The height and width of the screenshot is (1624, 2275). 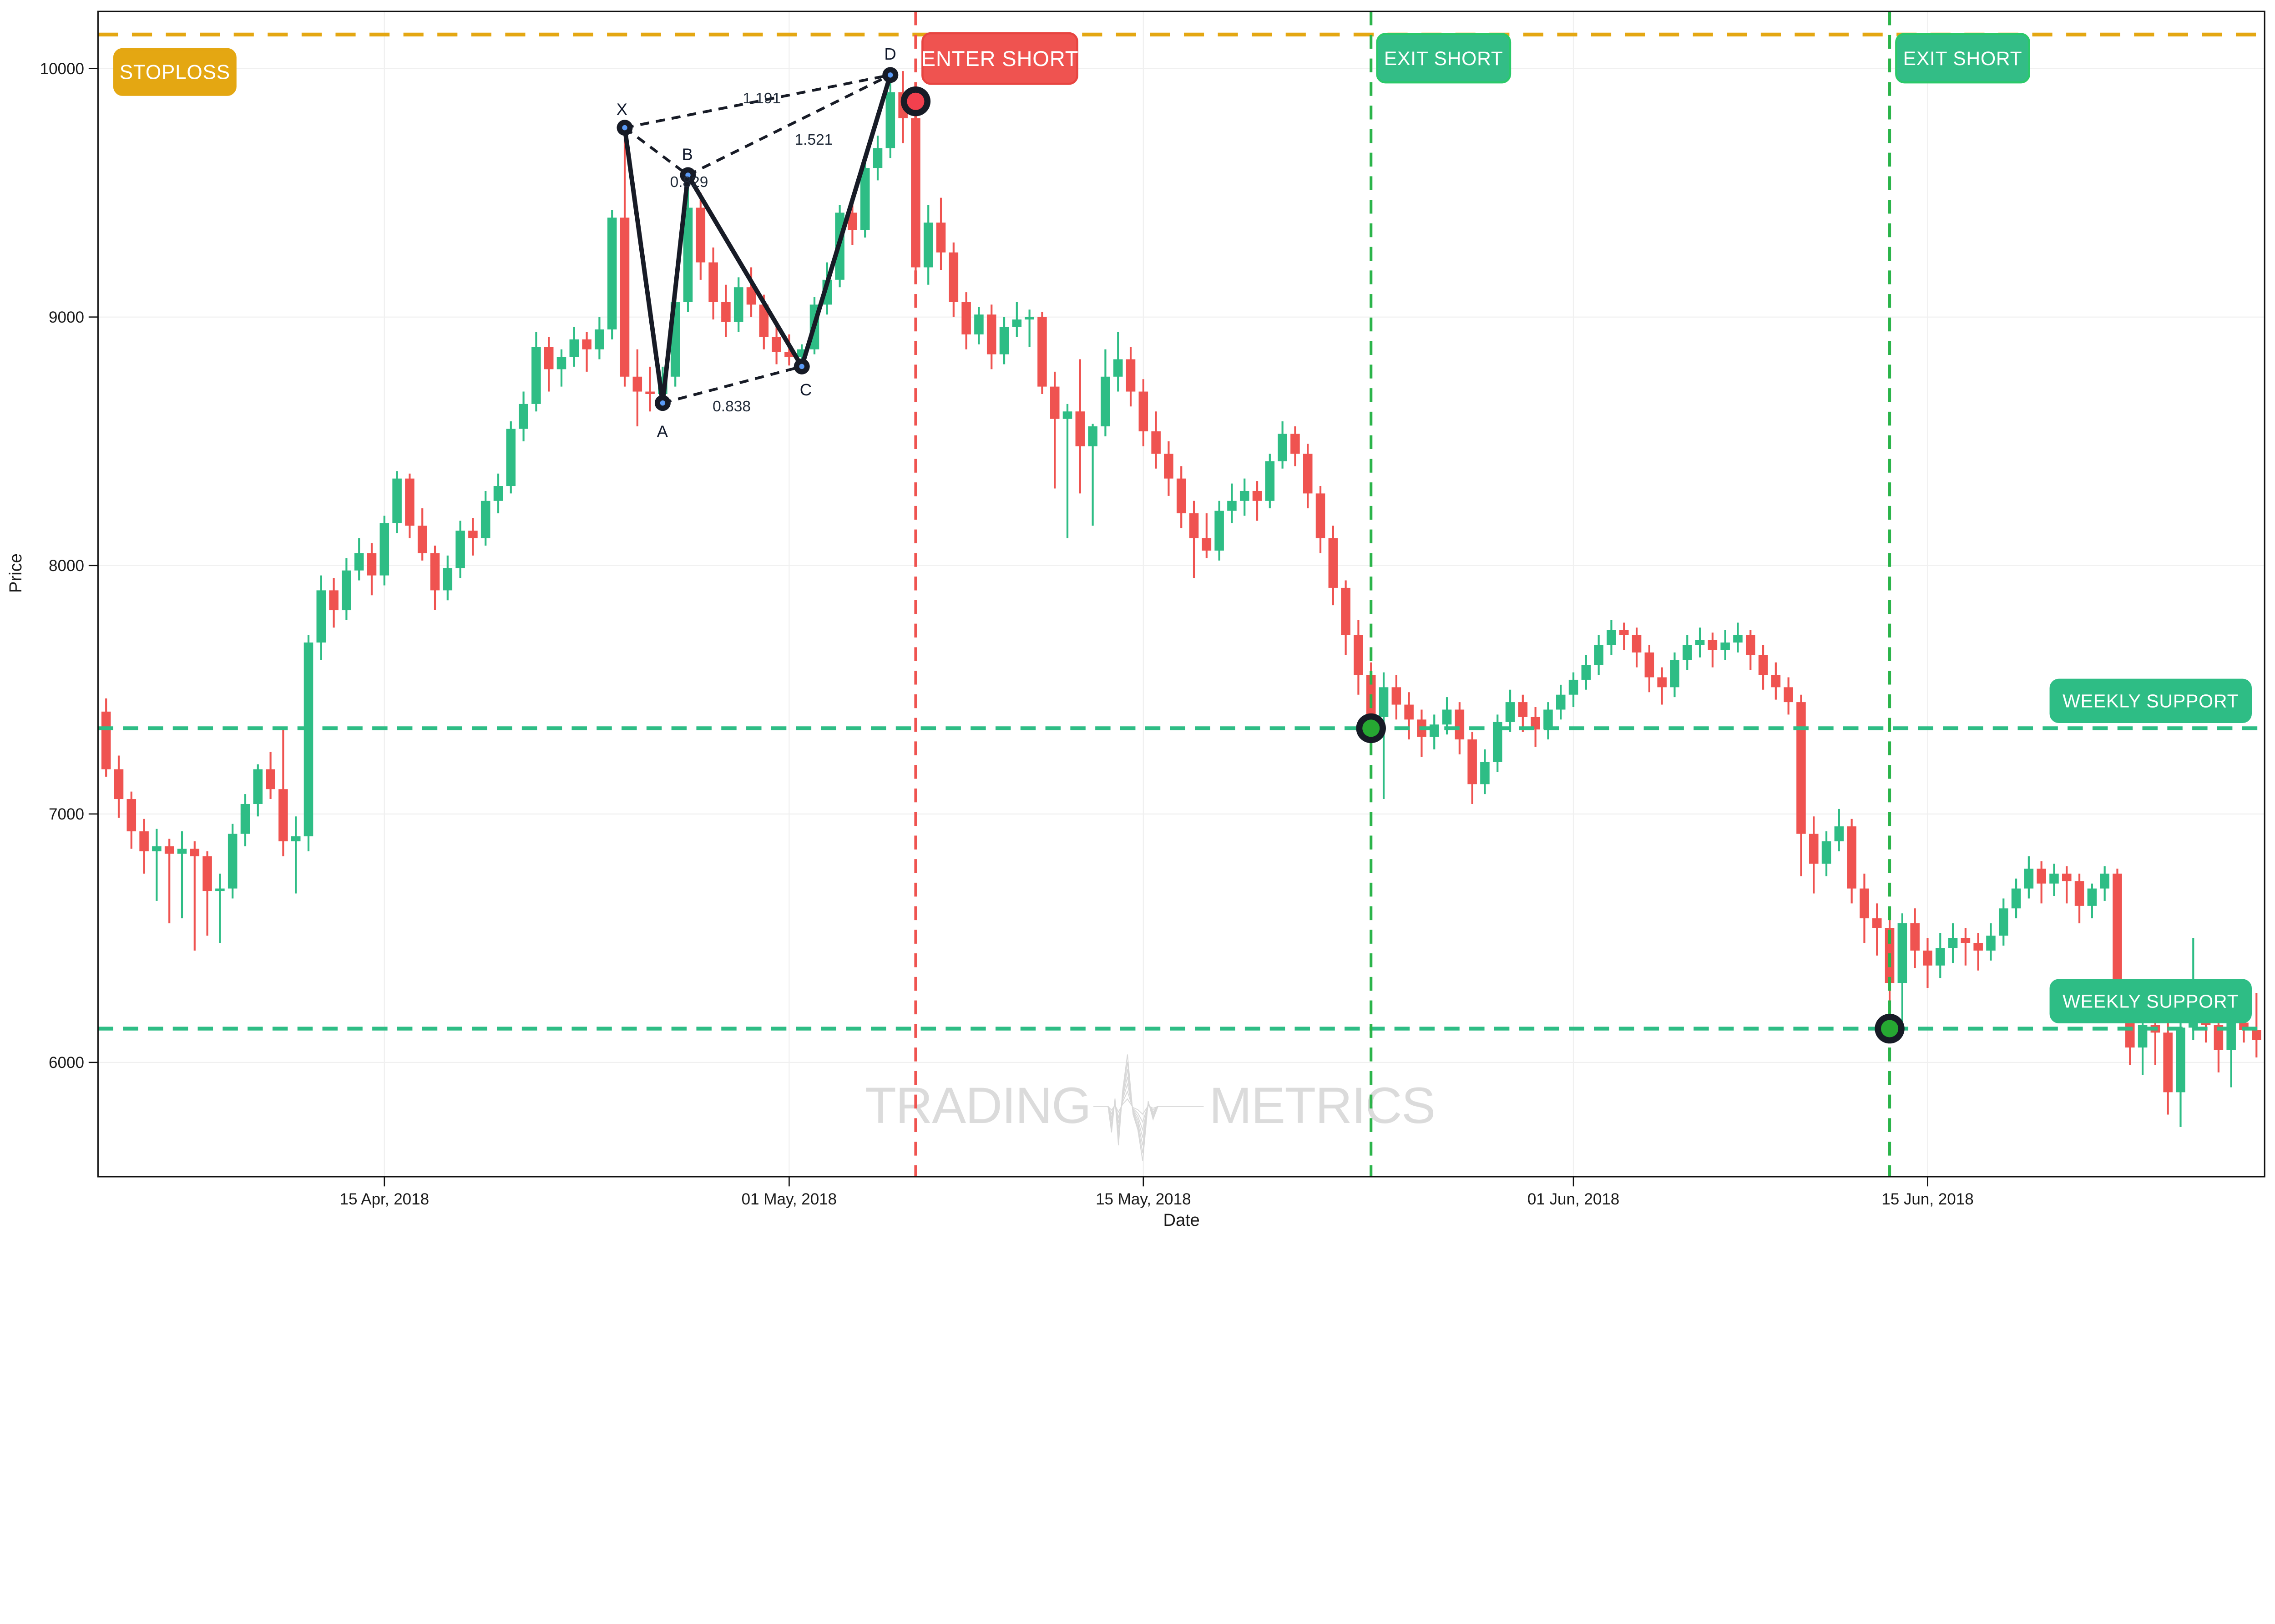 I want to click on pattern-dashed-line, so click(x=732, y=385).